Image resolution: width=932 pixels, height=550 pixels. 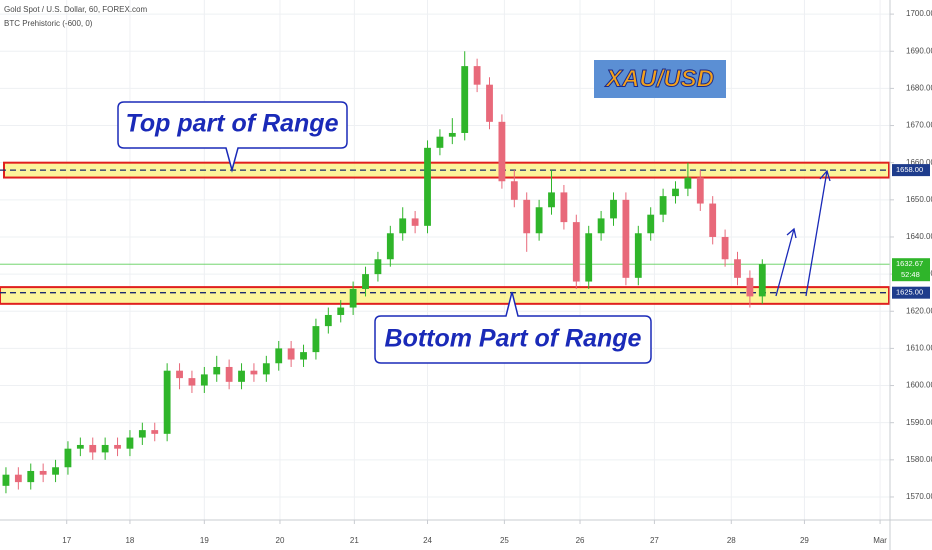 What do you see at coordinates (354, 540) in the screenshot?
I see `x-tick-label: 21` at bounding box center [354, 540].